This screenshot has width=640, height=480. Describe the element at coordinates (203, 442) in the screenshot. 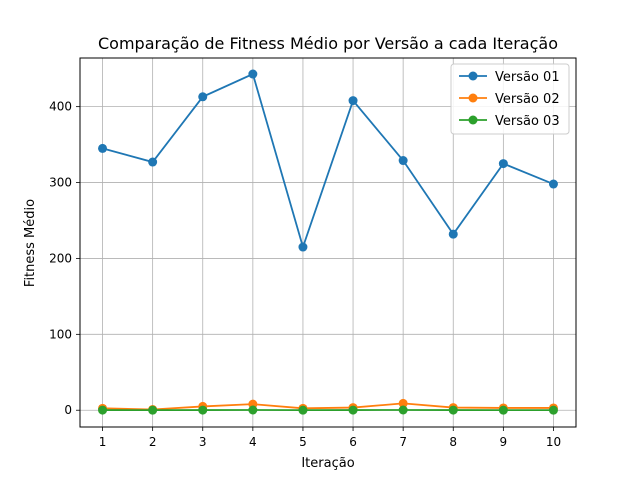

I see `x-tick-label: 3` at that location.